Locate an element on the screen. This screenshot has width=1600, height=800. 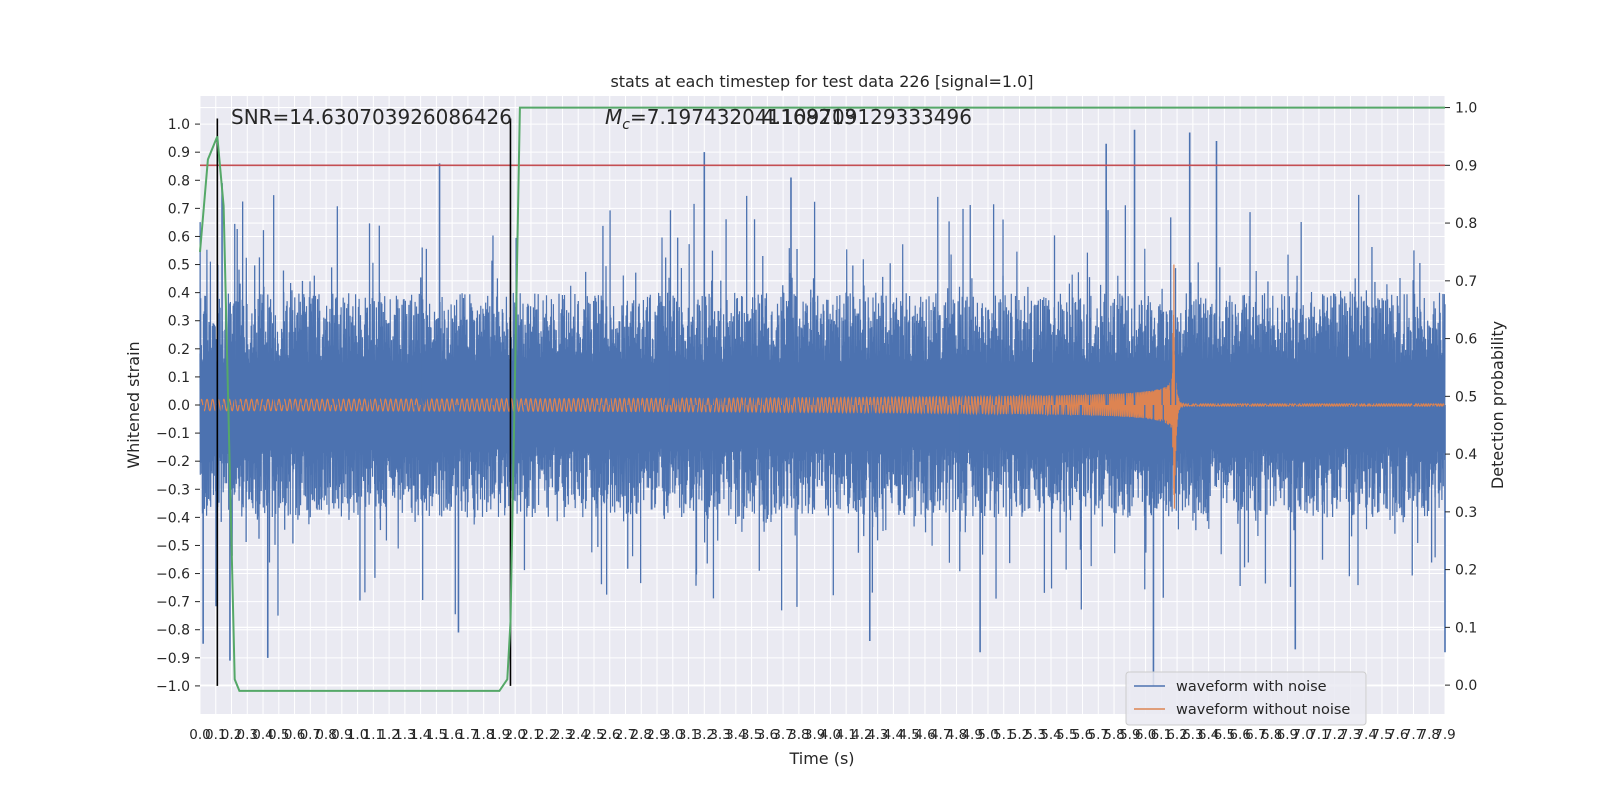
x-tick-label: 6.1 is located at coordinates (1161, 735).